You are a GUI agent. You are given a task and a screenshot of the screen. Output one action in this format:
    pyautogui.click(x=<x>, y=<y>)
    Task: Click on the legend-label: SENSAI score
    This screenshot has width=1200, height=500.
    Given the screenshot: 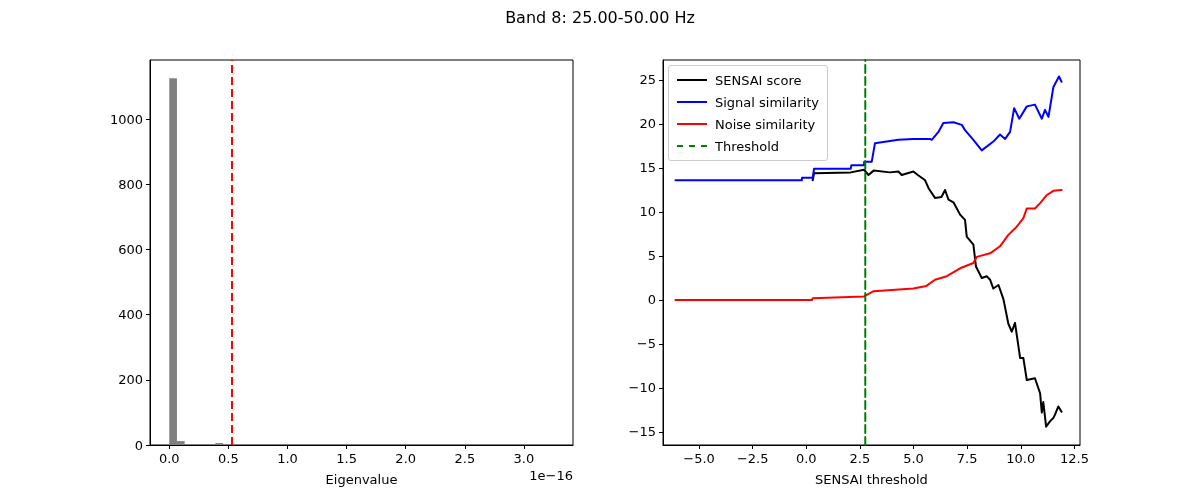 What is the action you would take?
    pyautogui.click(x=758, y=80)
    